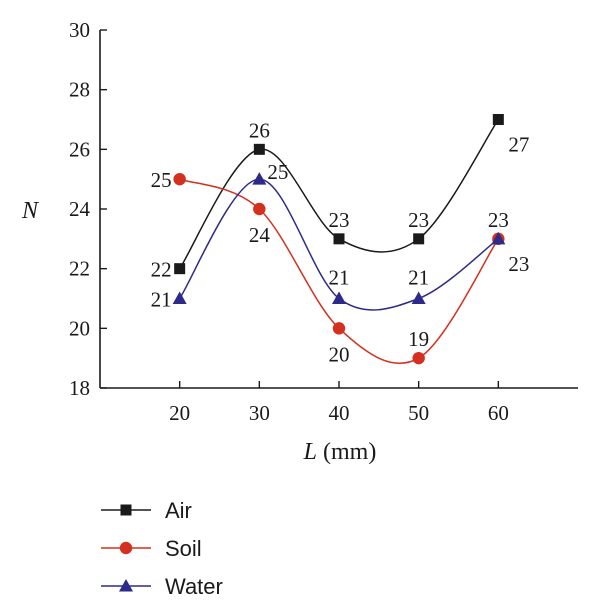 Image resolution: width=600 pixels, height=615 pixels. I want to click on x-tick-label: 30, so click(259, 413).